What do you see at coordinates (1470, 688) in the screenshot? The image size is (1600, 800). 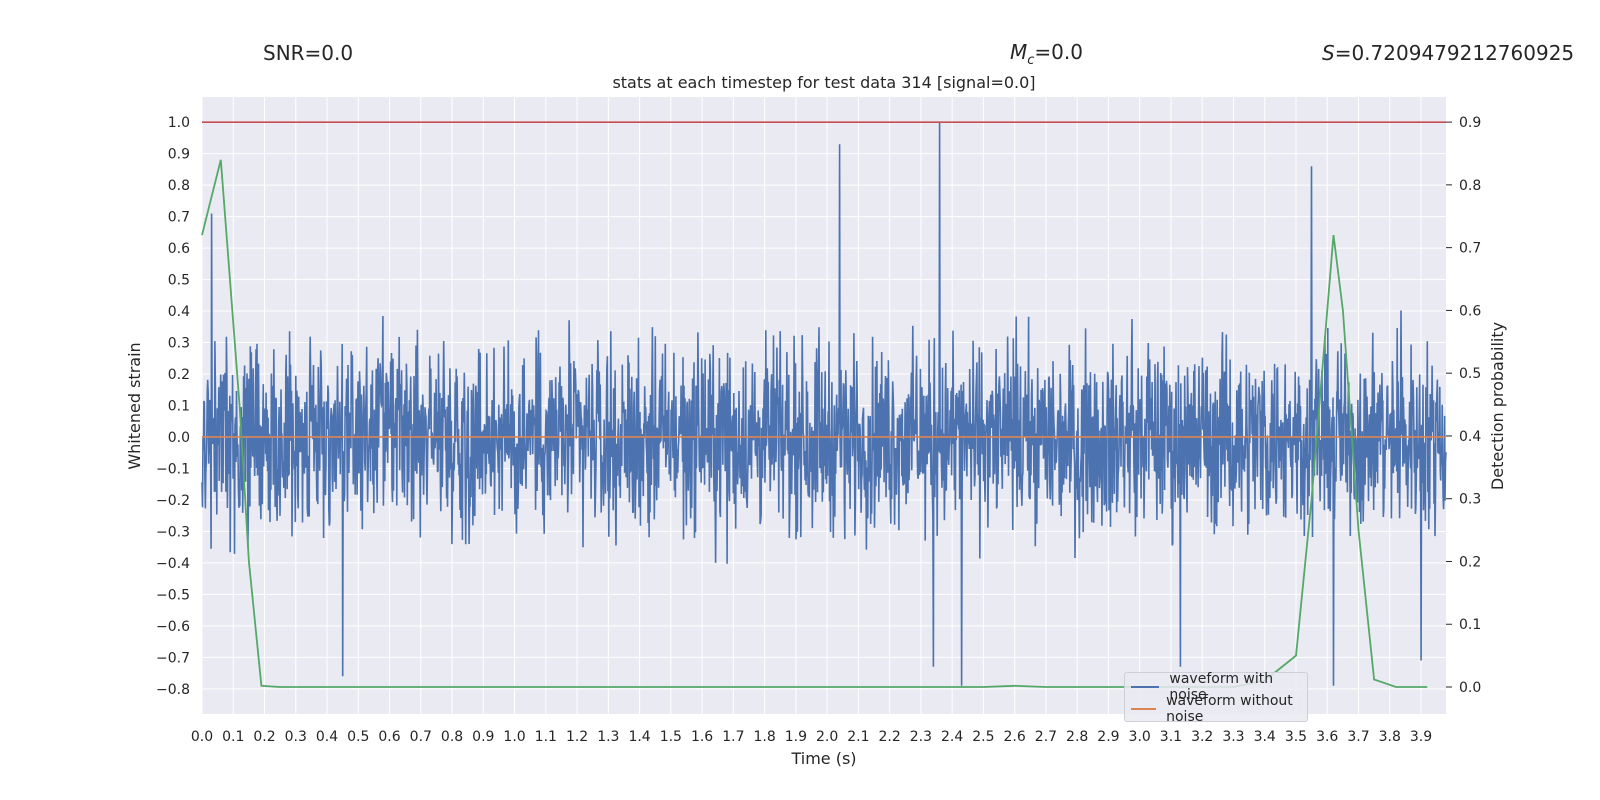 I see `y2-tick-label: 0.0` at bounding box center [1470, 688].